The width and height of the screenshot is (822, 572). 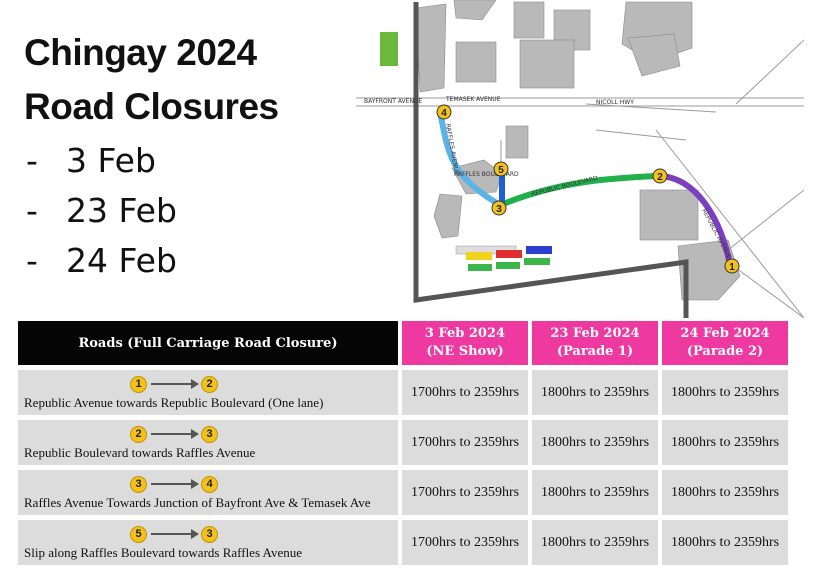 What do you see at coordinates (465, 343) in the screenshot?
I see `date-column-header: 3 Feb 2024 (NE Show)` at bounding box center [465, 343].